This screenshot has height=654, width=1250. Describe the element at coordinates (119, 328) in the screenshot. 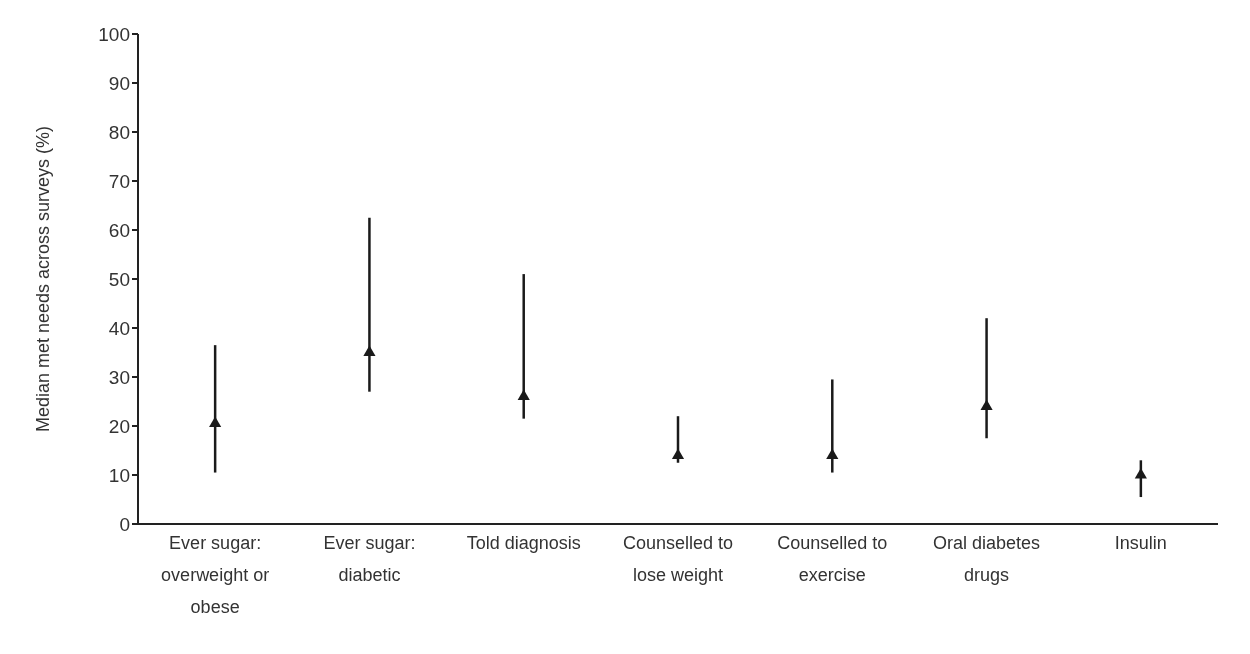

I see `y-tick-label: 40` at that location.